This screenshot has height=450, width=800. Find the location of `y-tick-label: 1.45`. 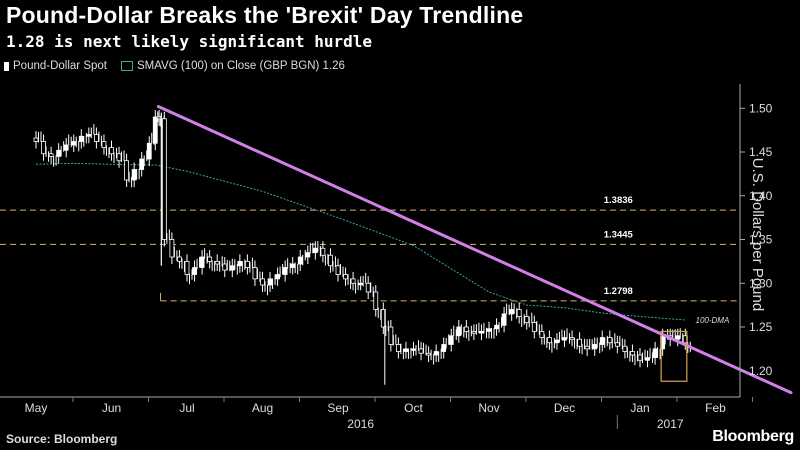

y-tick-label: 1.45 is located at coordinates (761, 152).